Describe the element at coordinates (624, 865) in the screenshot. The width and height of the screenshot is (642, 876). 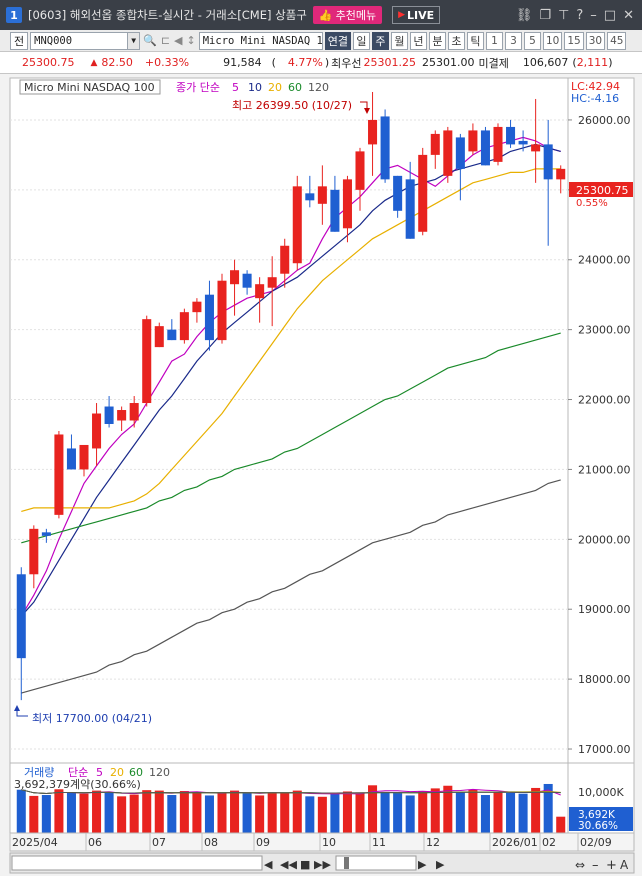
I see `auto-scale-icon: A` at that location.